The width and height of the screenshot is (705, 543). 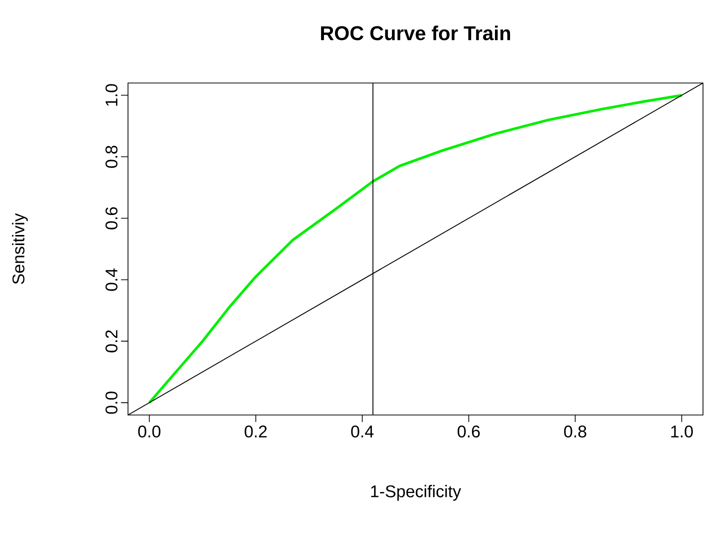 I want to click on x-axis-title: 1-Specificity, so click(x=416, y=492).